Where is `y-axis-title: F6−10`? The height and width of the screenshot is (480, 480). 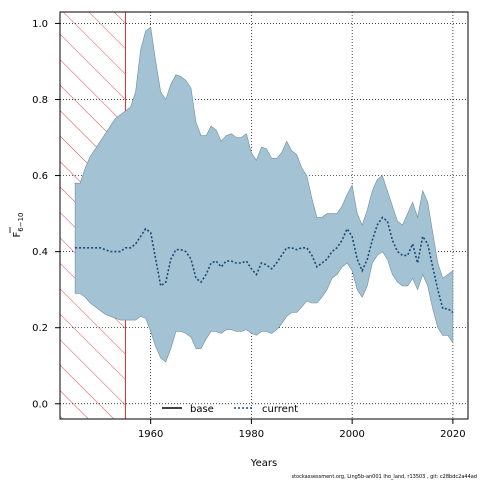
y-axis-title: F6−10 is located at coordinates (17, 225).